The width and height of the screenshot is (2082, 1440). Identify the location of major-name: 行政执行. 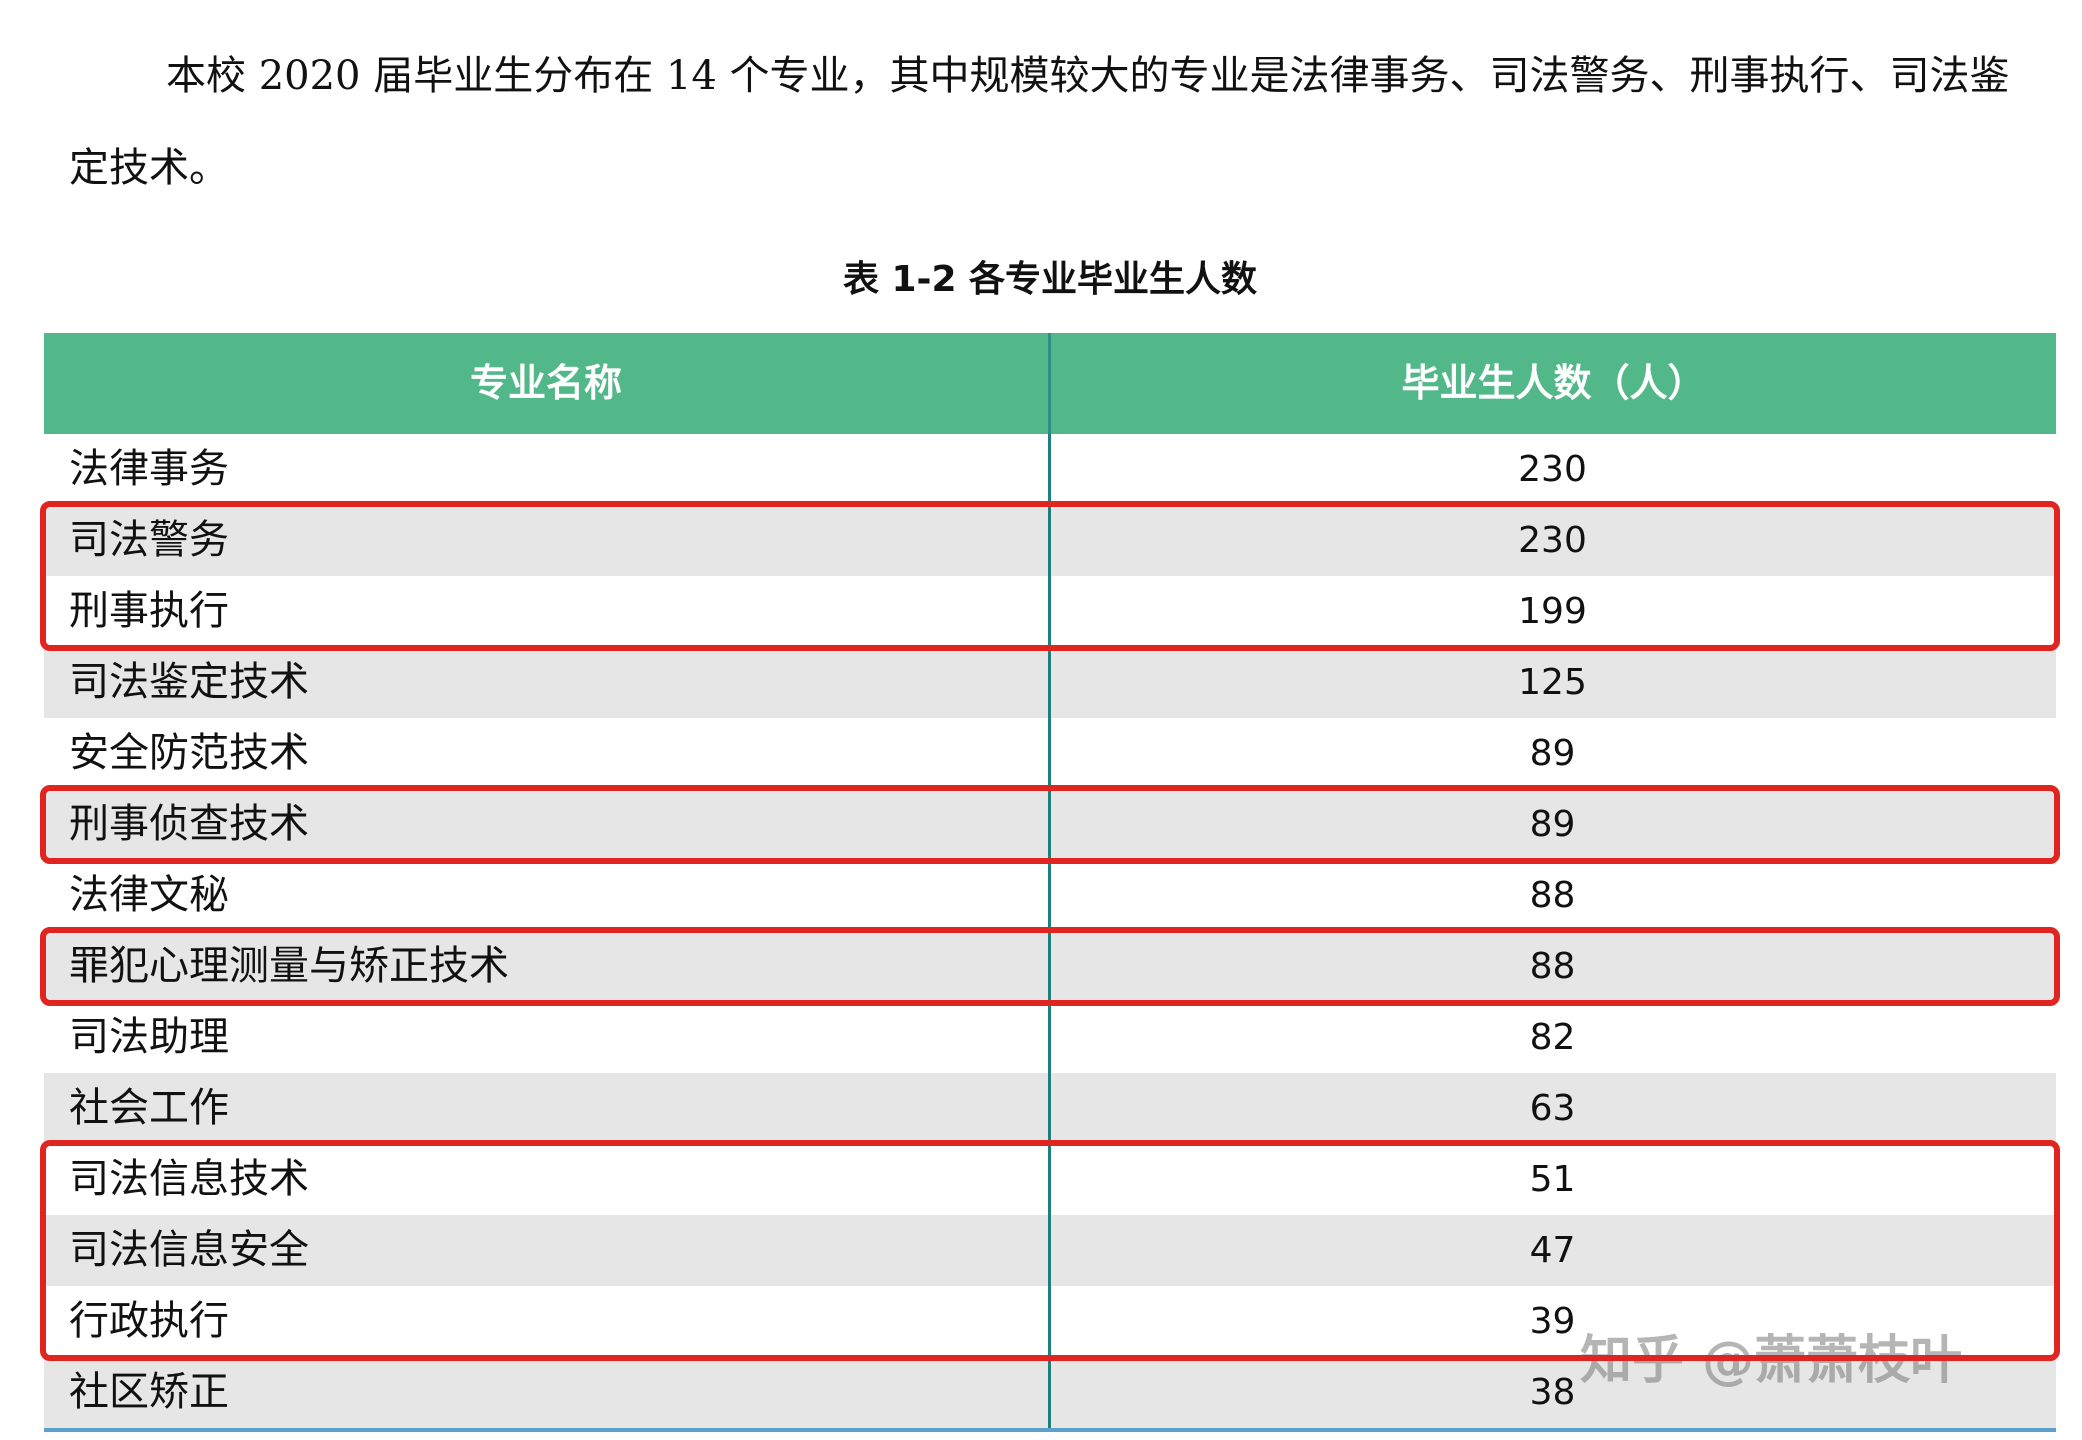
(149, 1321).